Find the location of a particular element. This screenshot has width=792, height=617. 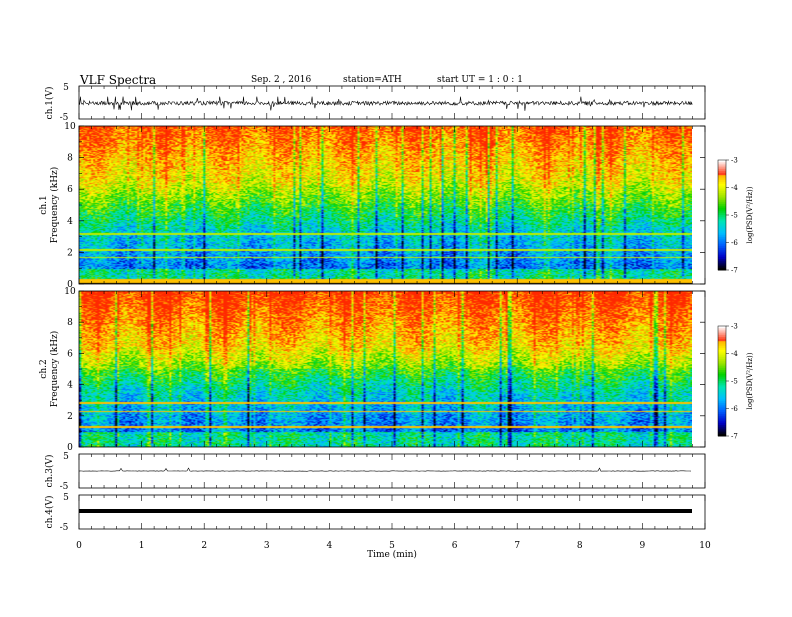

date-label: Sep. 2 , 2016 is located at coordinates (281, 80).